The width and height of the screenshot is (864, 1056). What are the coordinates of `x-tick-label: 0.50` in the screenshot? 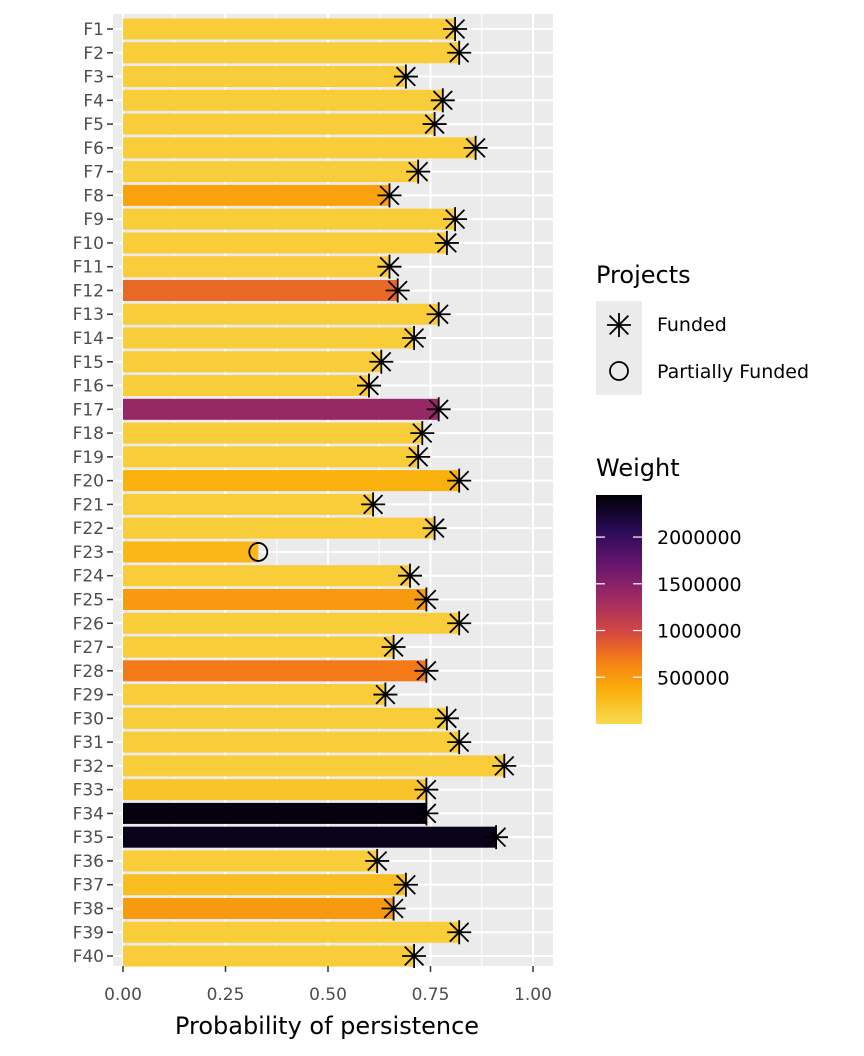 It's located at (328, 995).